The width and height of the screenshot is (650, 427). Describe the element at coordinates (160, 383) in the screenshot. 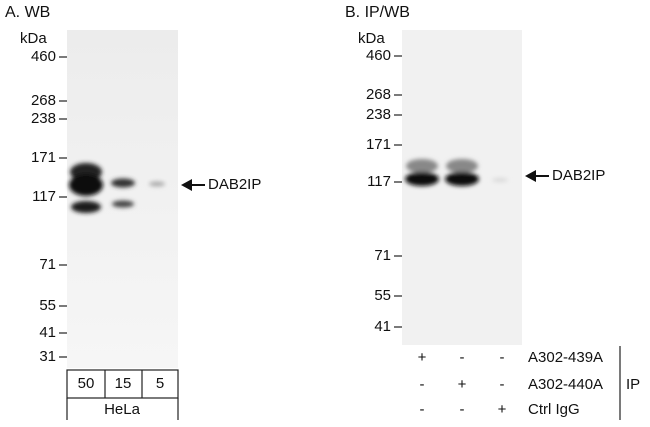

I see `lane-label: 5` at that location.